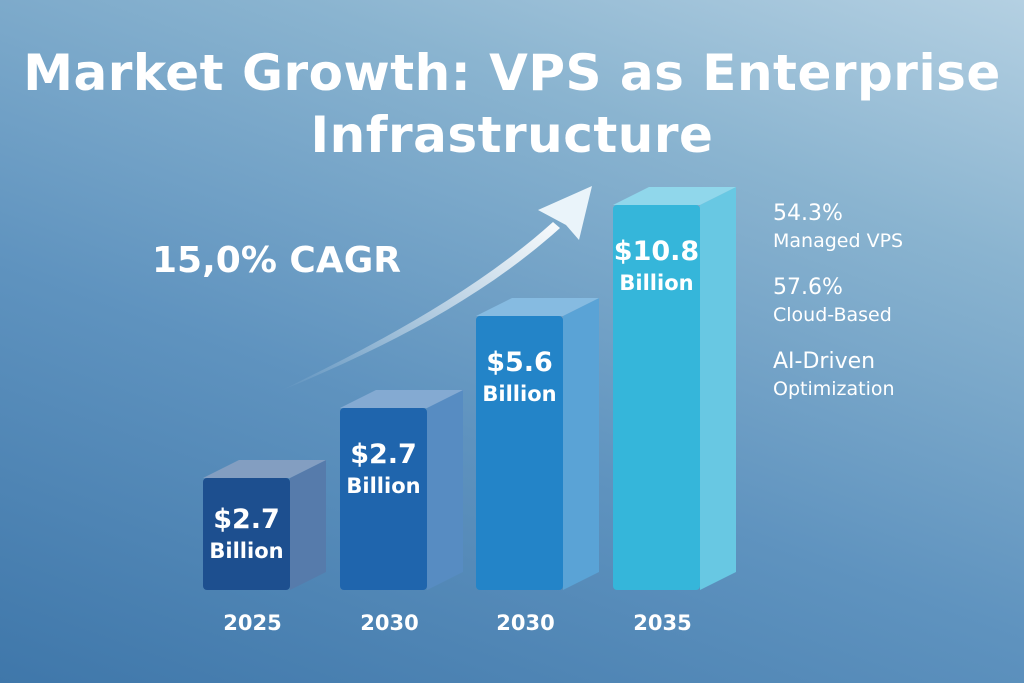  I want to click on growth-arrow-icon, so click(435, 289).